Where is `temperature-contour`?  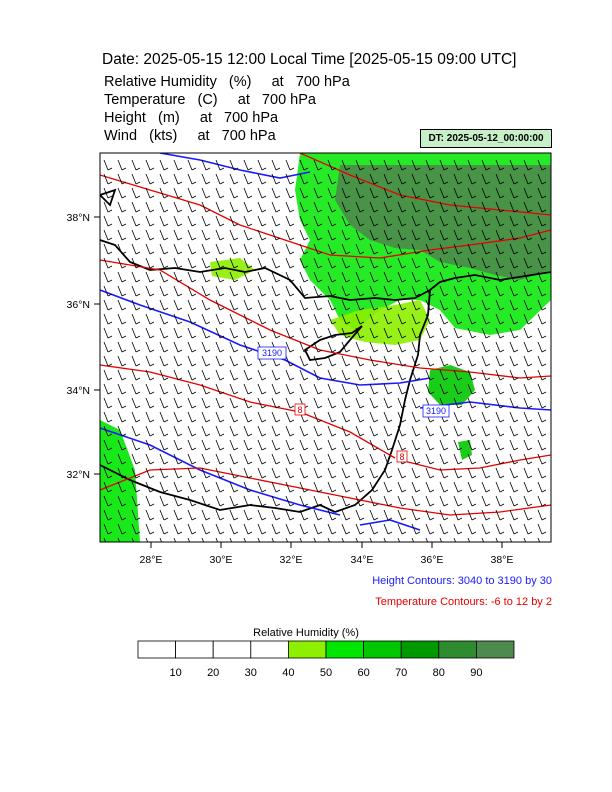
temperature-contour is located at coordinates (425, 184).